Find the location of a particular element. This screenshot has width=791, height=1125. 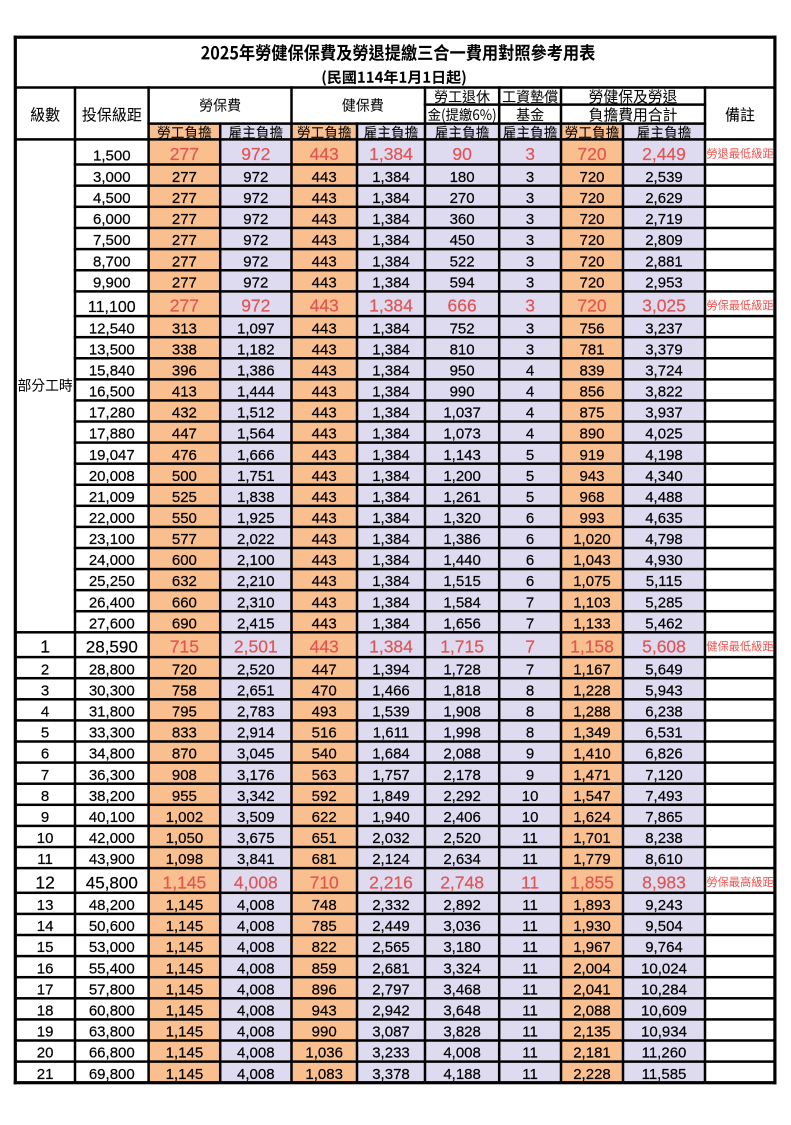

svg-text: 666 is located at coordinates (461, 306).